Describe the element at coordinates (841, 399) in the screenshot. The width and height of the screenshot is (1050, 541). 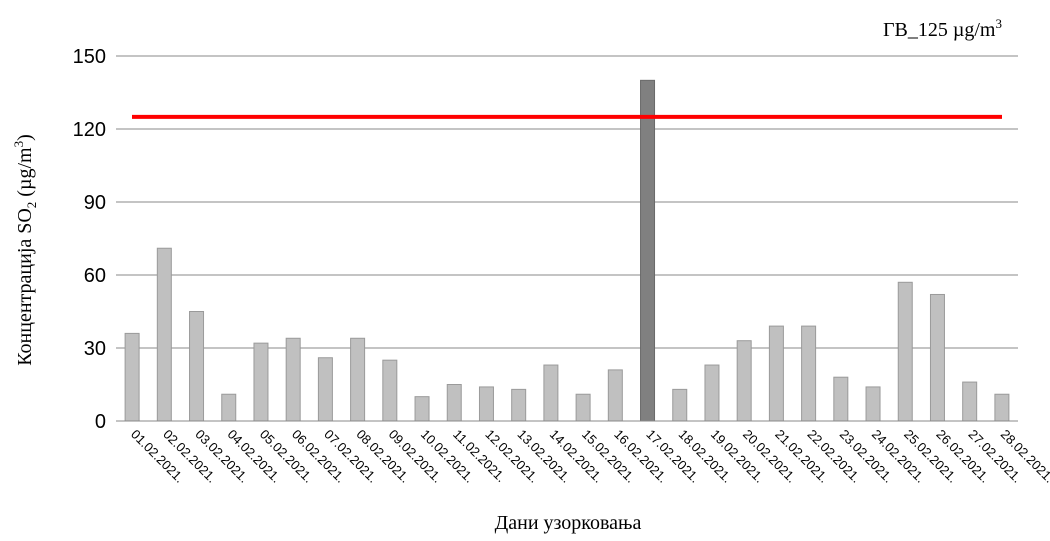
I see `bar-23.02.2021.` at that location.